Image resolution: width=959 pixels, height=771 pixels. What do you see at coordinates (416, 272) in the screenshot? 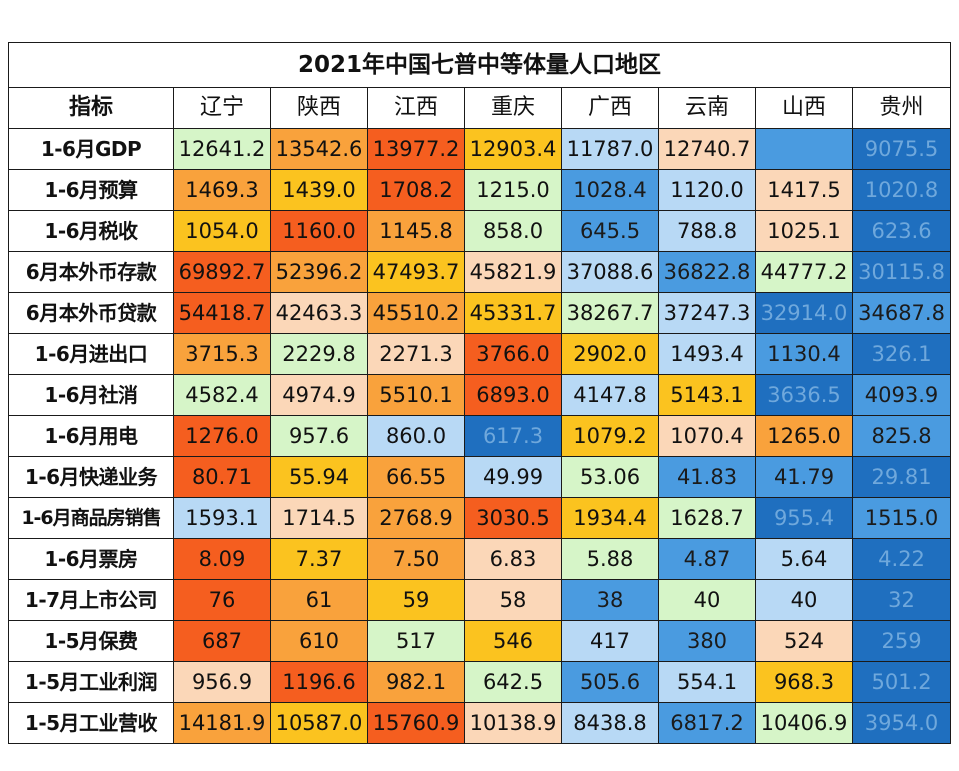
I see `table-cell: 47493.7` at bounding box center [416, 272].